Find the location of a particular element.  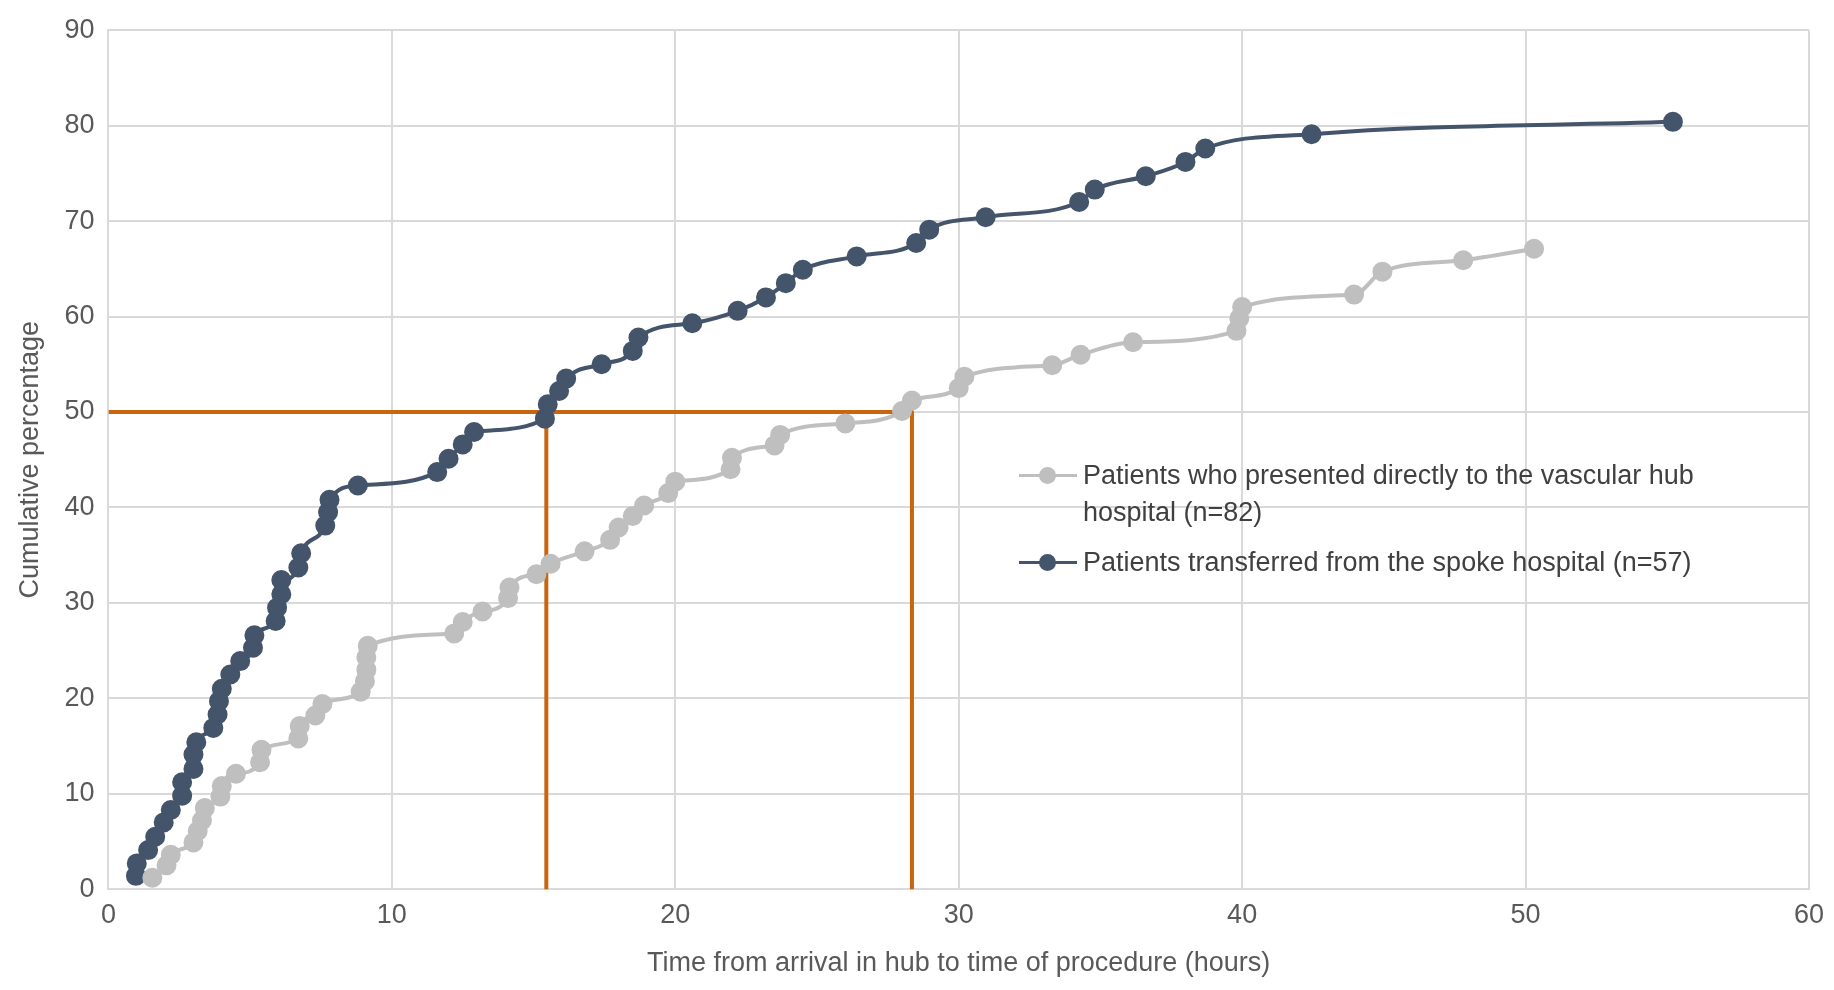

x-tick-label: 60 is located at coordinates (1809, 913).